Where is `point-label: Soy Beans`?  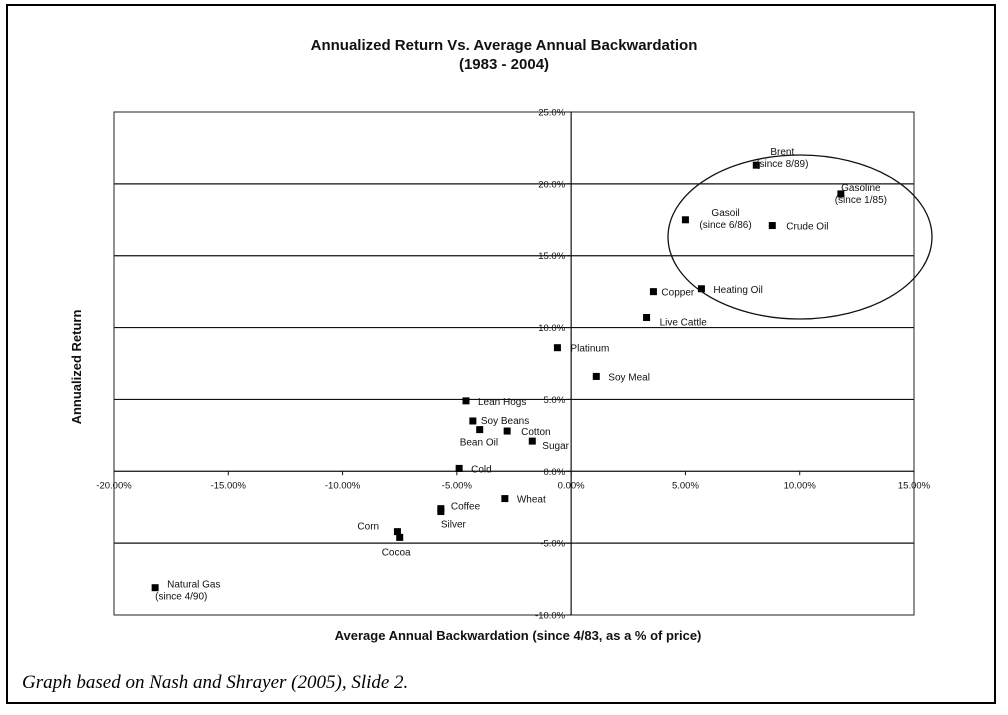 point-label: Soy Beans is located at coordinates (505, 421).